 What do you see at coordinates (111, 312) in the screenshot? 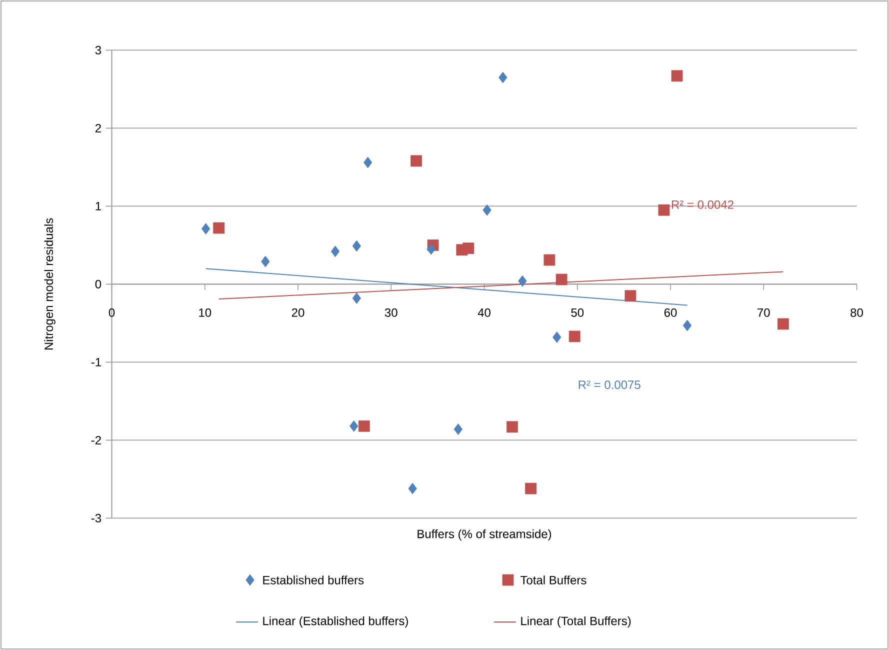
I see `x-tick-label: 0` at bounding box center [111, 312].